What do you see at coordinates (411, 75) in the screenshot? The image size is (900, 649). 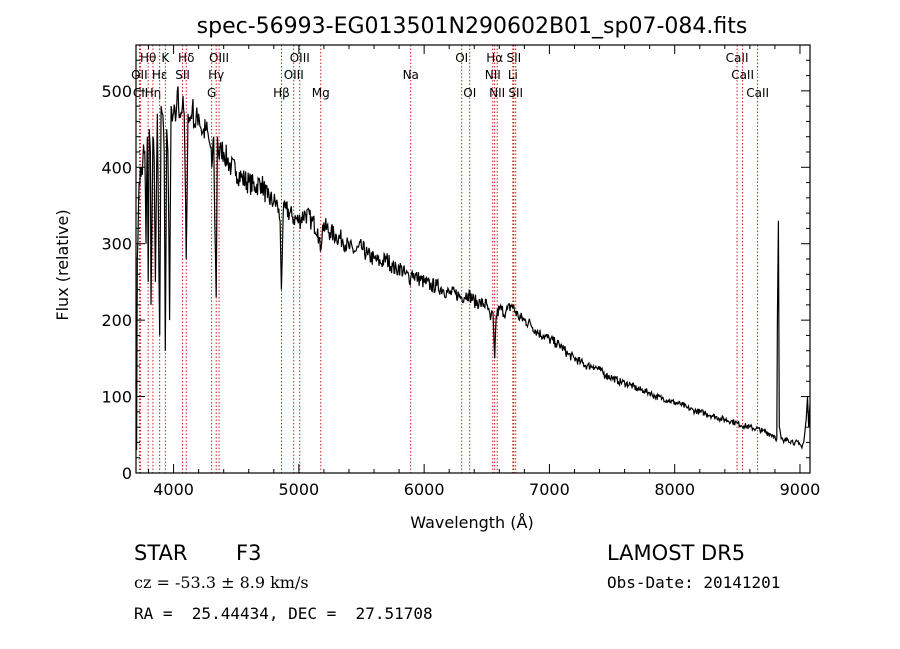 I see `marker-label-15: Na` at bounding box center [411, 75].